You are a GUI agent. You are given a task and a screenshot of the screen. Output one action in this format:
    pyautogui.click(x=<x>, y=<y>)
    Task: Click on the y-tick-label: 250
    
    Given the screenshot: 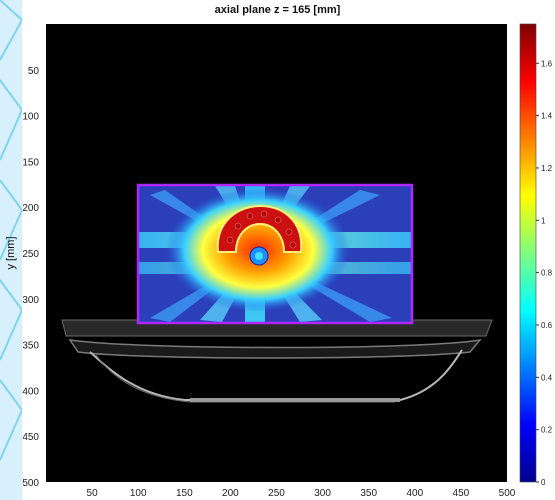 What is the action you would take?
    pyautogui.click(x=30, y=254)
    